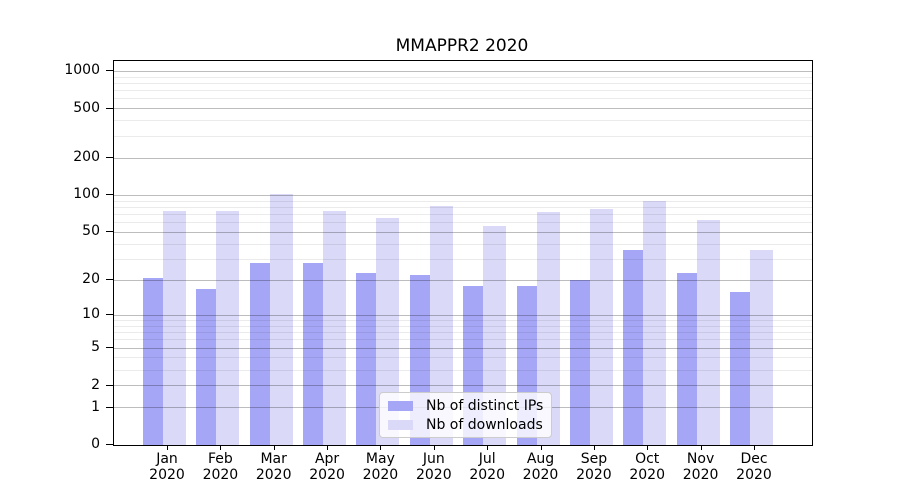 The height and width of the screenshot is (500, 900). Describe the element at coordinates (95, 406) in the screenshot. I see `y-tick-label-1: 1` at that location.